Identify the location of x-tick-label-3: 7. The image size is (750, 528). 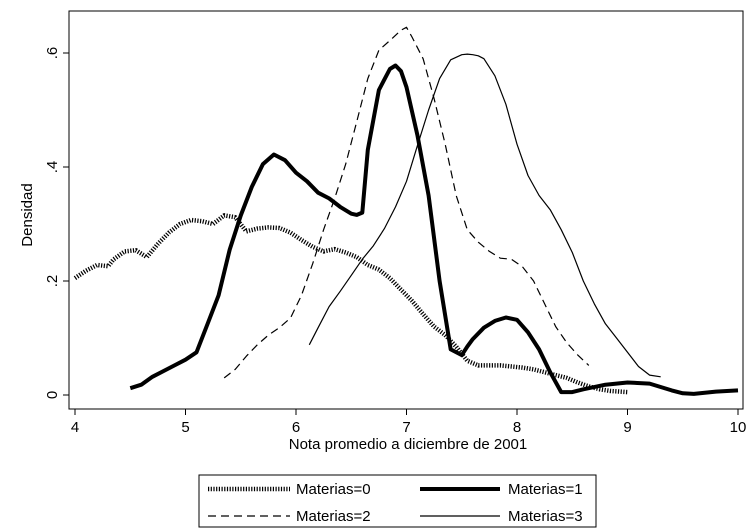
(406, 427).